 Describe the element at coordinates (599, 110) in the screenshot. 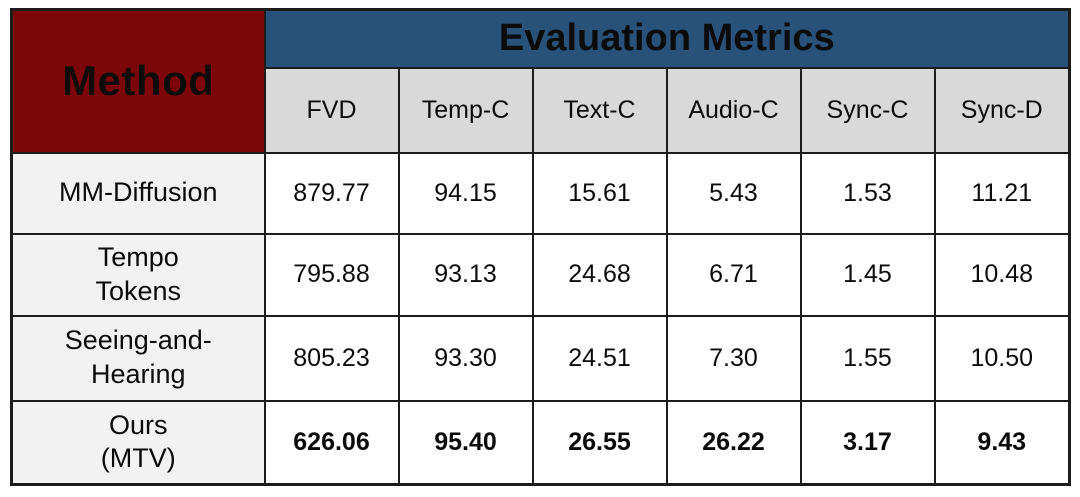

I see `column-header-text-c: Text-C` at that location.